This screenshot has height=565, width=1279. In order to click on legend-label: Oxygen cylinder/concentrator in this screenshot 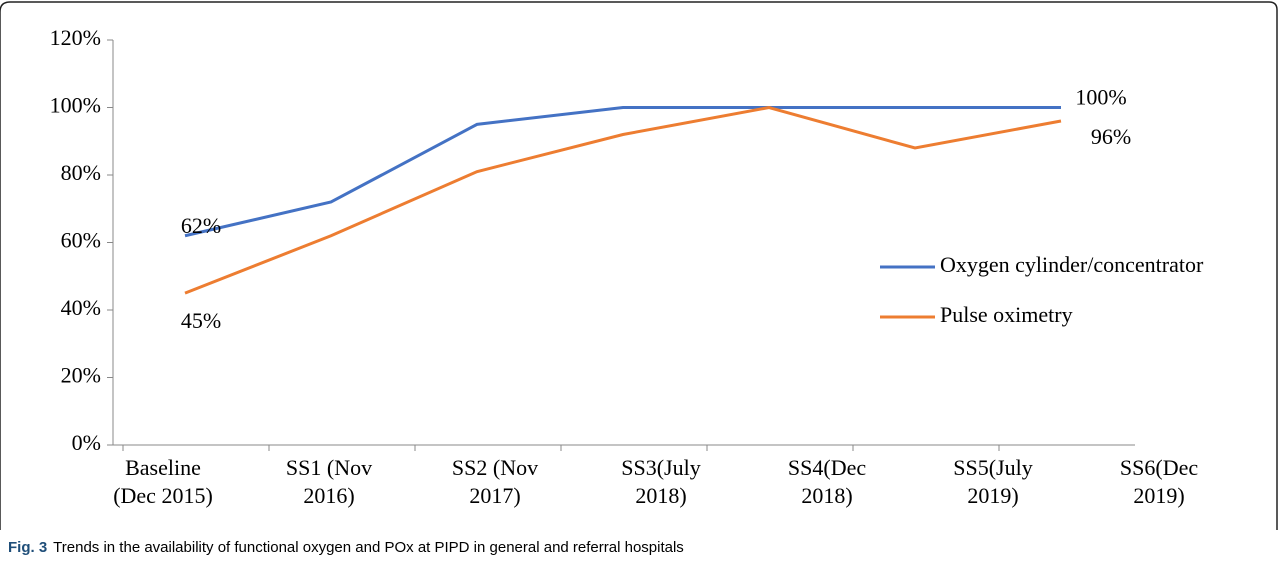, I will do `click(1072, 264)`.